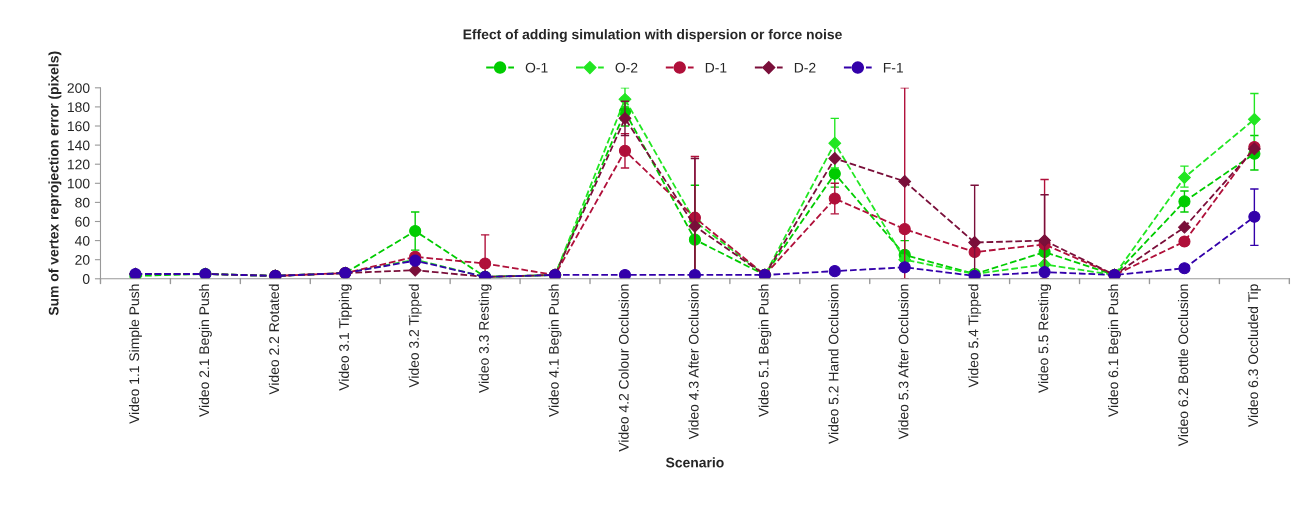 Image resolution: width=1305 pixels, height=529 pixels. What do you see at coordinates (652, 36) in the screenshot?
I see `chart-title: Effect of adding simulation with dispersion or force noise` at bounding box center [652, 36].